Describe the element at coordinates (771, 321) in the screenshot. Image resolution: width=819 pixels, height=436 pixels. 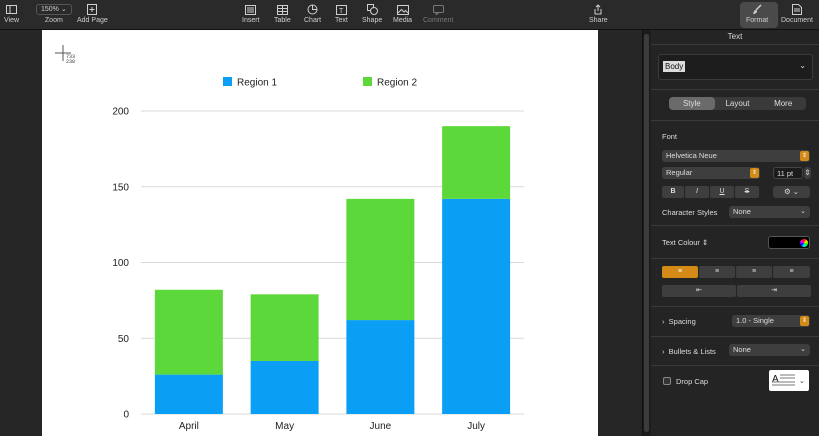
I see `spacing-select: 1.0 - Single ⇕` at that location.